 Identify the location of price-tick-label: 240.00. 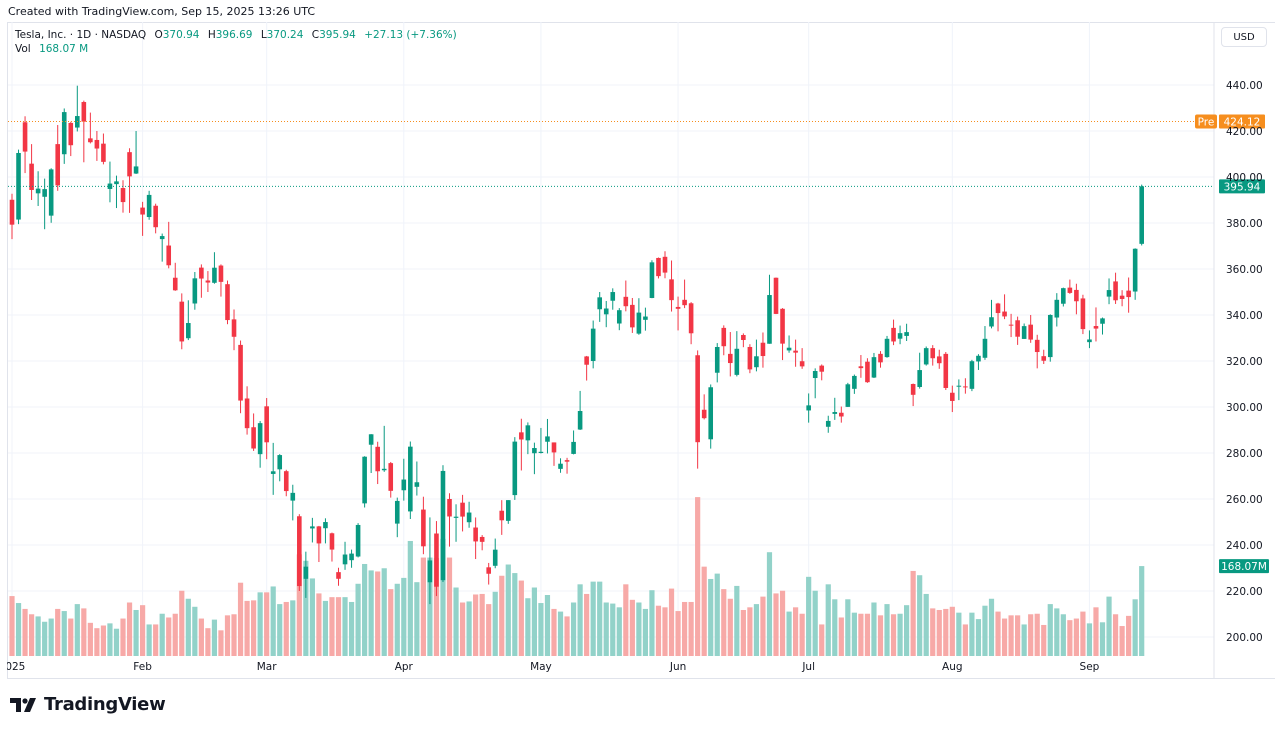
(1244, 546).